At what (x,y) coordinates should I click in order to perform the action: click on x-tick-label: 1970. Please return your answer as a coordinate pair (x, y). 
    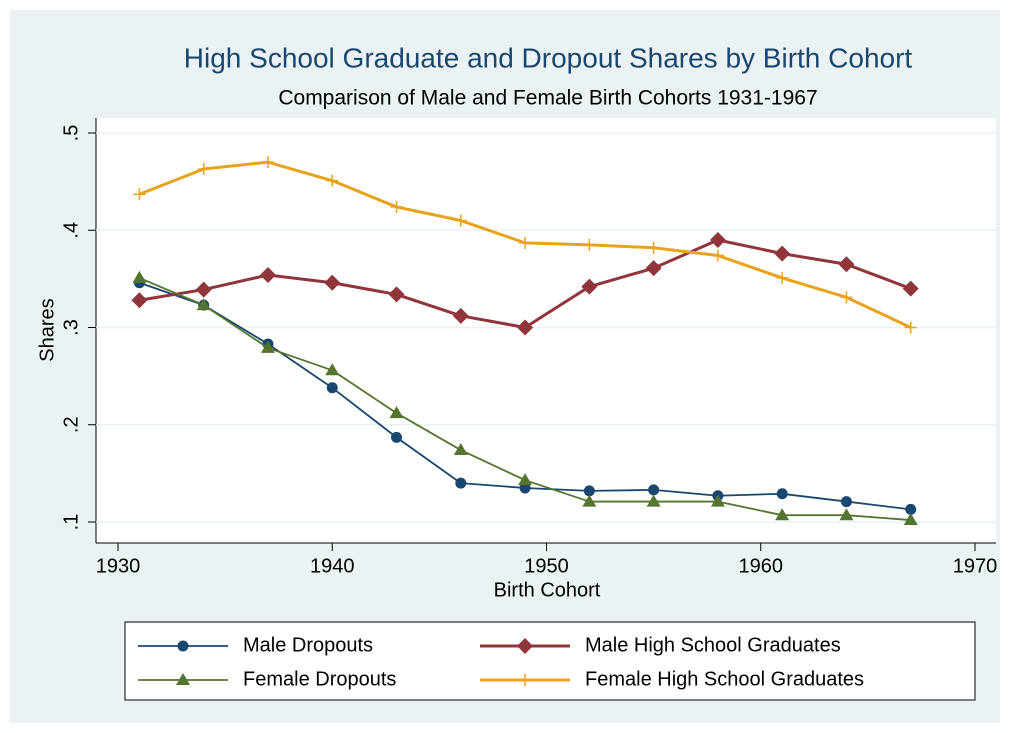
    Looking at the image, I should click on (975, 566).